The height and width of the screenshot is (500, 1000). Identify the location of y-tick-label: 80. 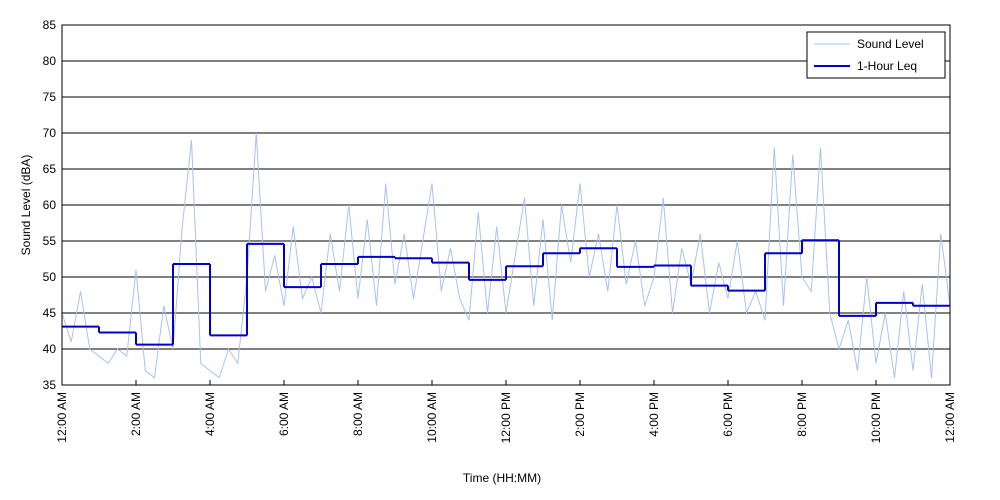
(50, 61).